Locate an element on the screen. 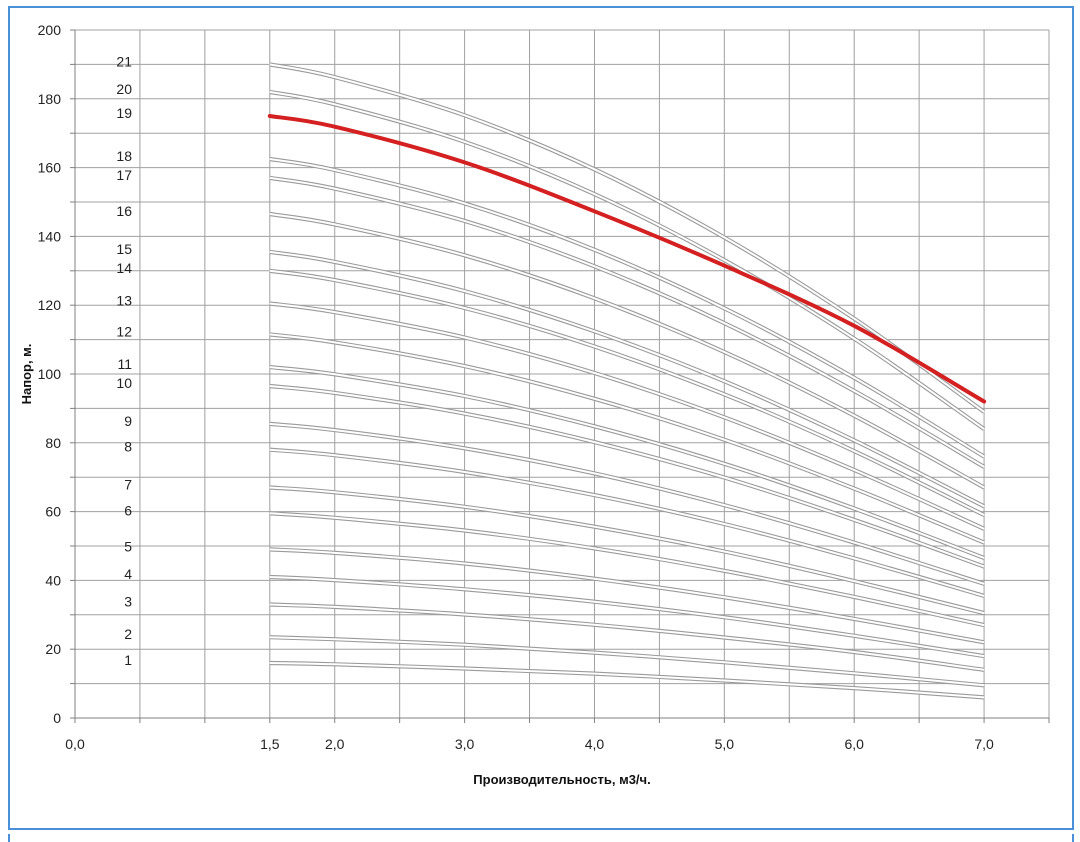 The height and width of the screenshot is (842, 1080). curve-4-outline is located at coordinates (627, 616).